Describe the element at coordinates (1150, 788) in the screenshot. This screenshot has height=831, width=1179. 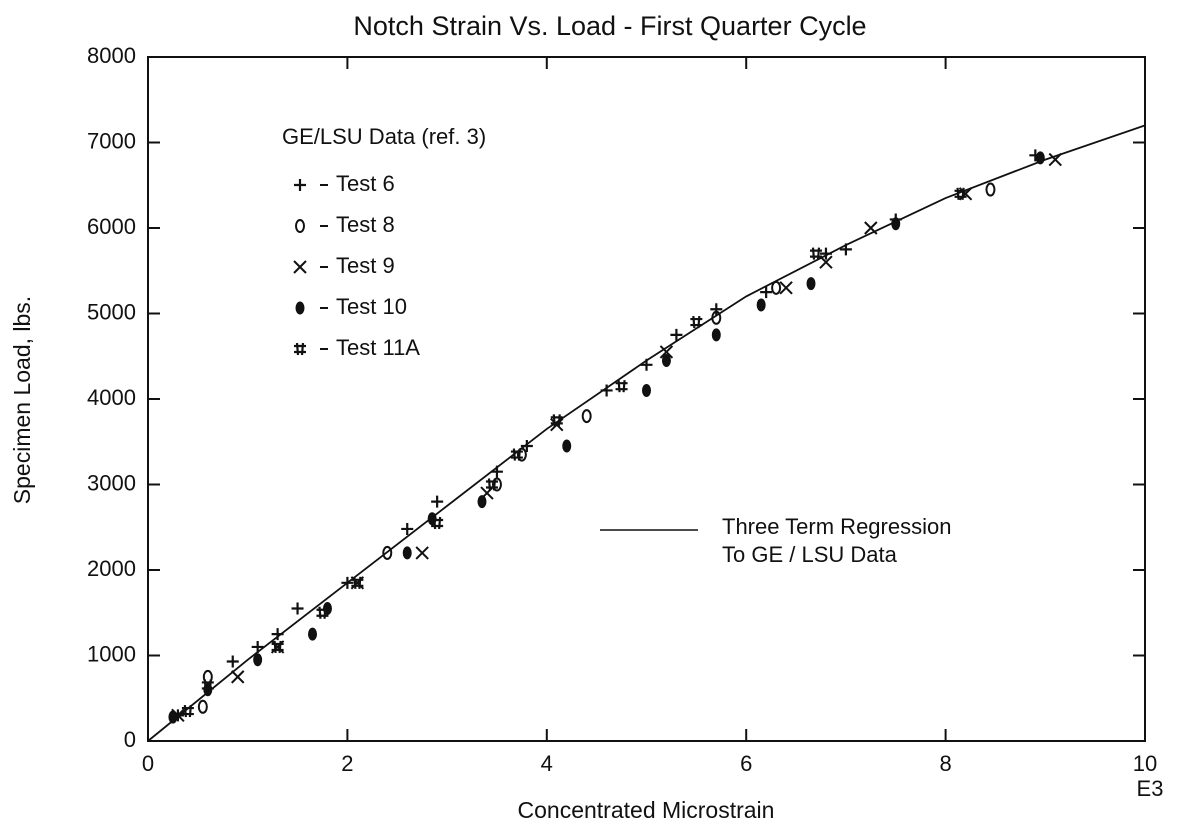
I see `x-multiplier: E3` at that location.